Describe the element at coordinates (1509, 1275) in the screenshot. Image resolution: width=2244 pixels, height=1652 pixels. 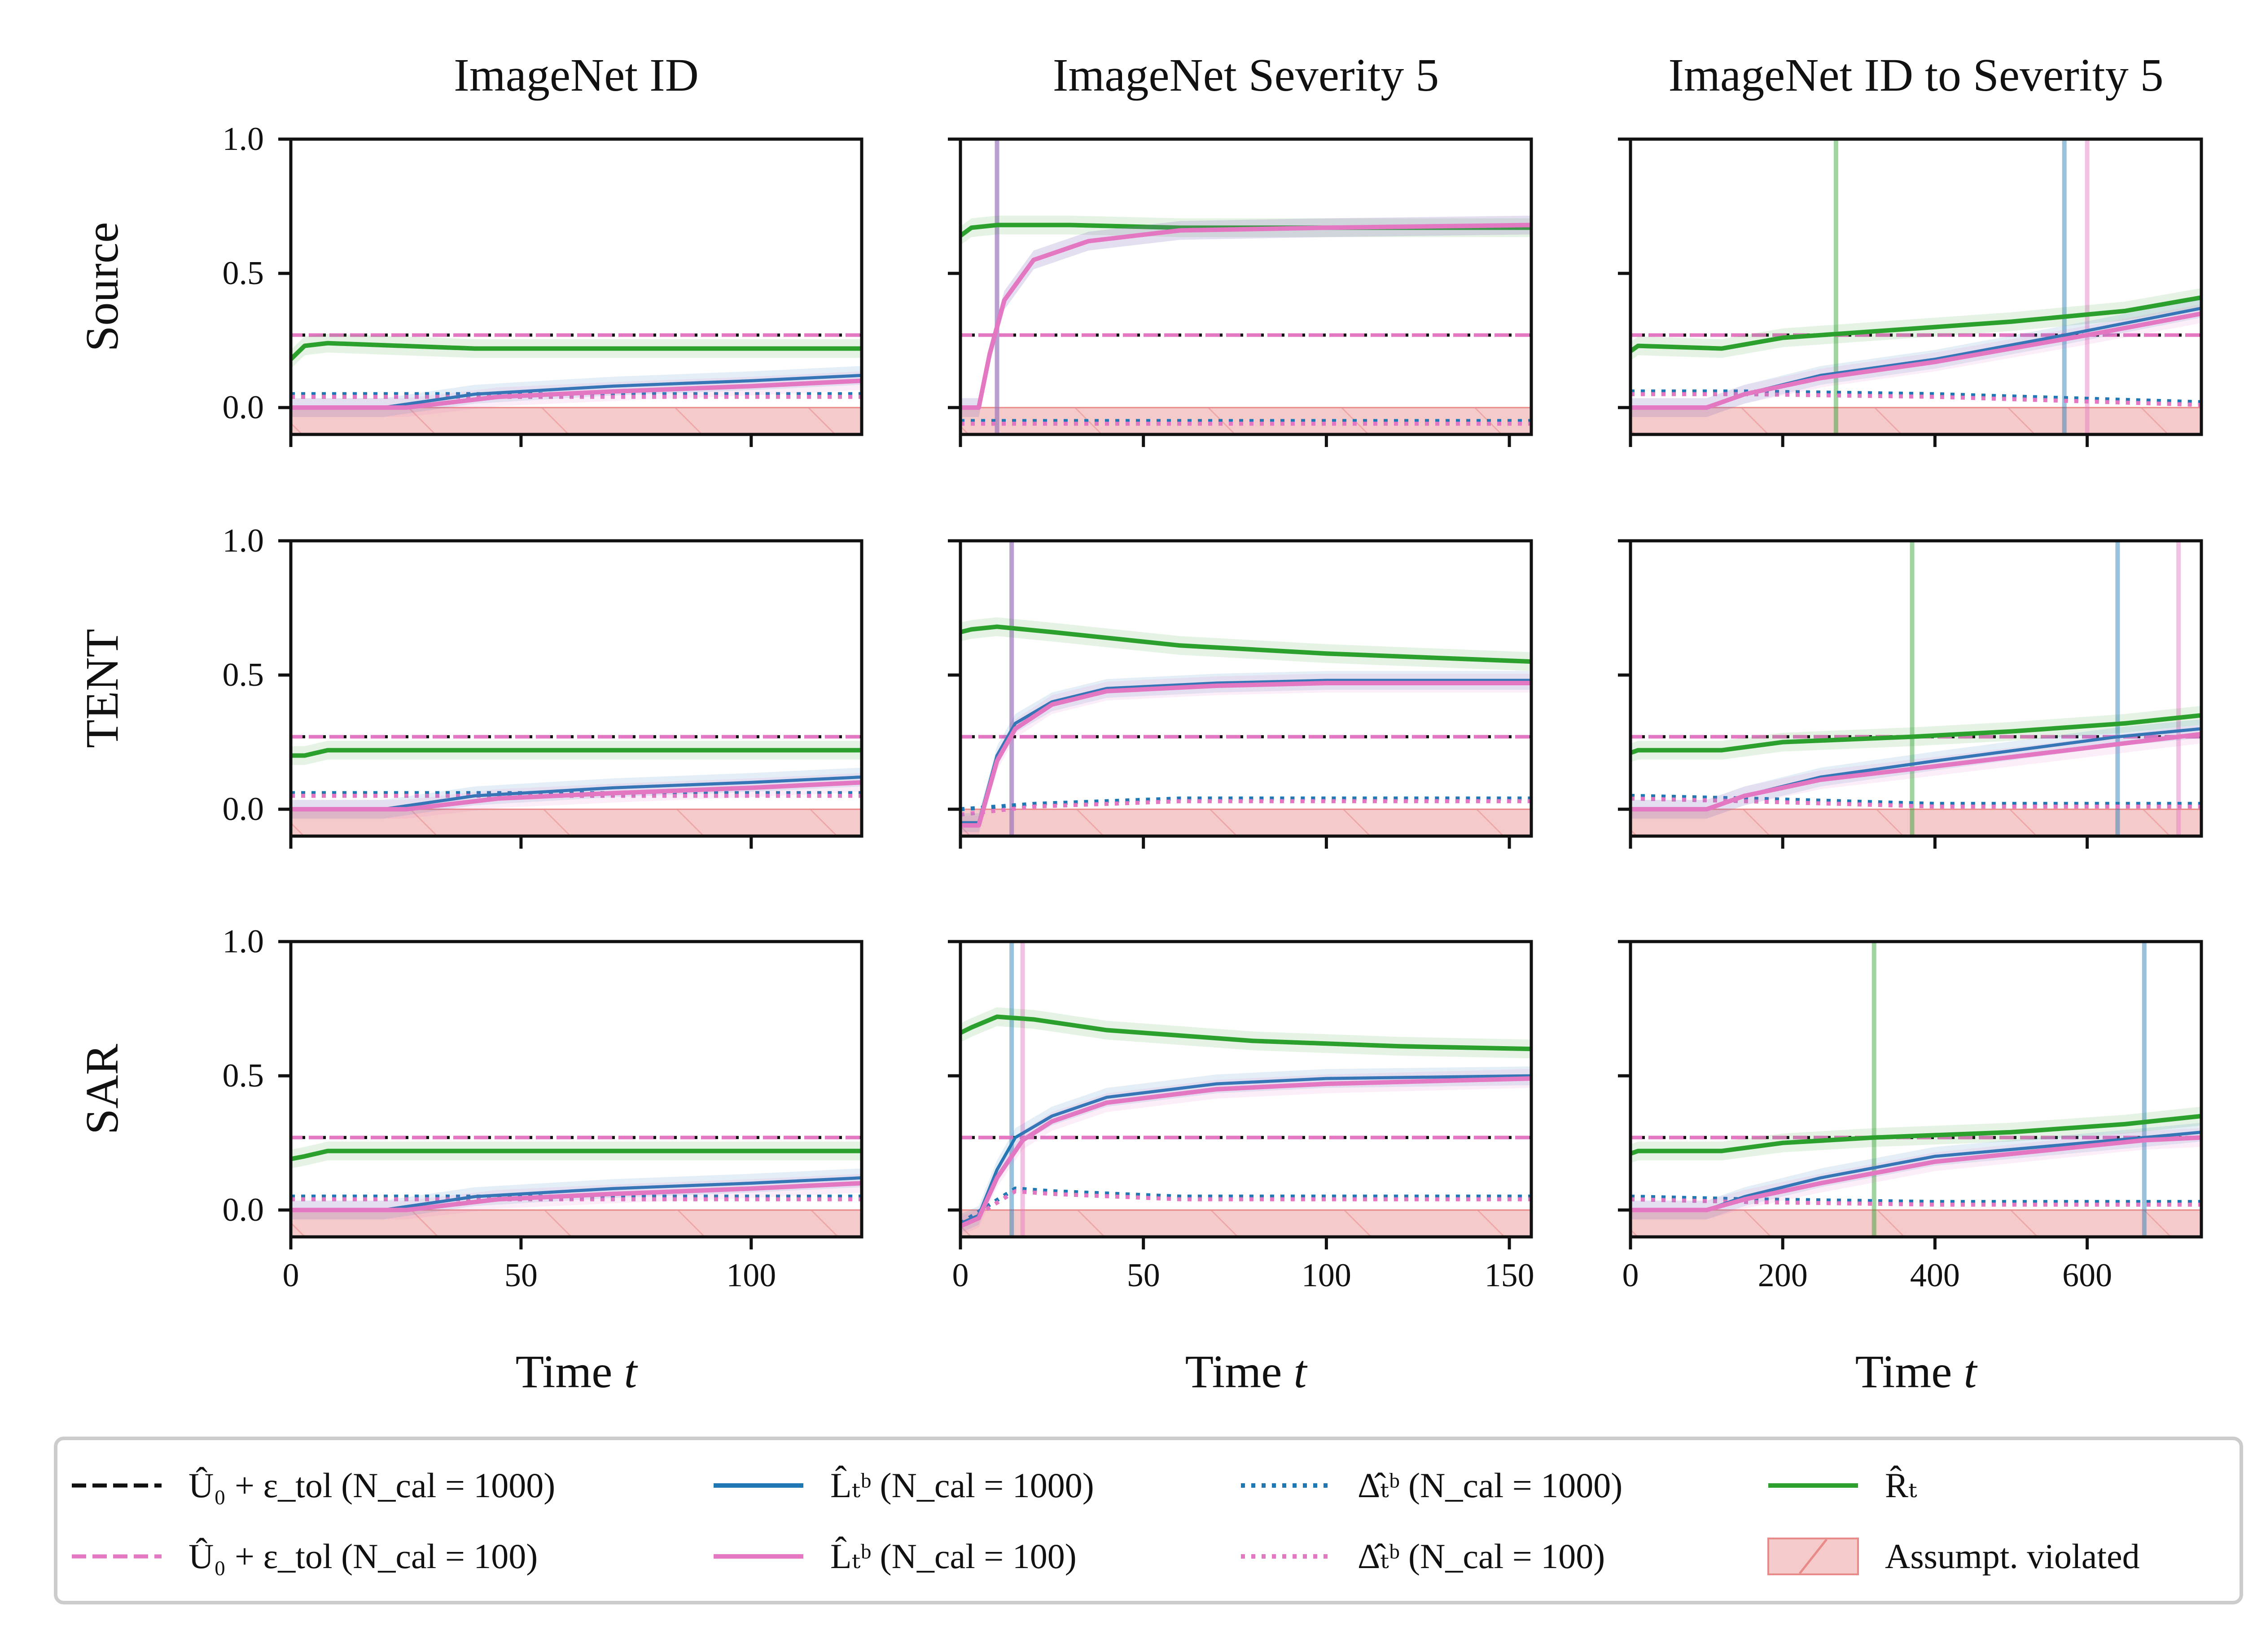
I see `xtick-label: 150` at that location.